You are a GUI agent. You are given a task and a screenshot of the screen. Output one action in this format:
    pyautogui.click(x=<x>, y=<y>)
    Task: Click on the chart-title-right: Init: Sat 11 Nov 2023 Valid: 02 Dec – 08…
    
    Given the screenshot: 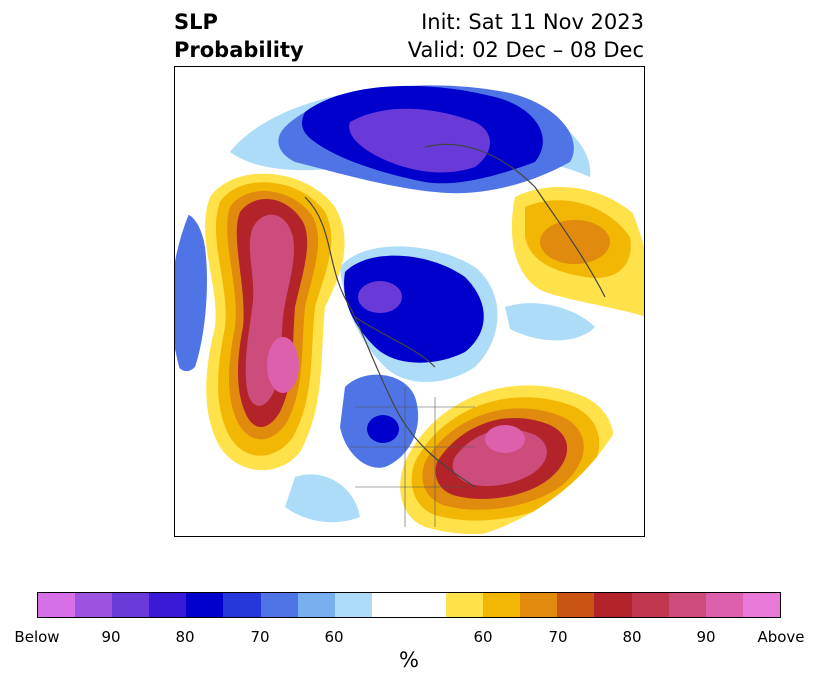 What is the action you would take?
    pyautogui.click(x=526, y=36)
    